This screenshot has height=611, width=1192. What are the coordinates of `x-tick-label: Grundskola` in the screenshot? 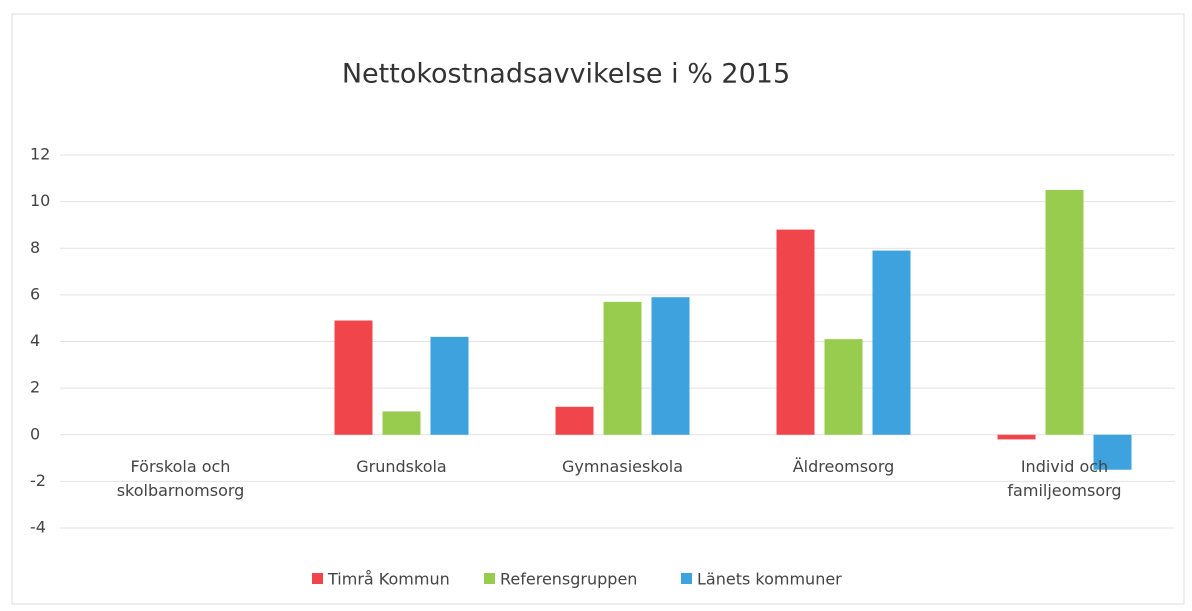 It's located at (401, 466).